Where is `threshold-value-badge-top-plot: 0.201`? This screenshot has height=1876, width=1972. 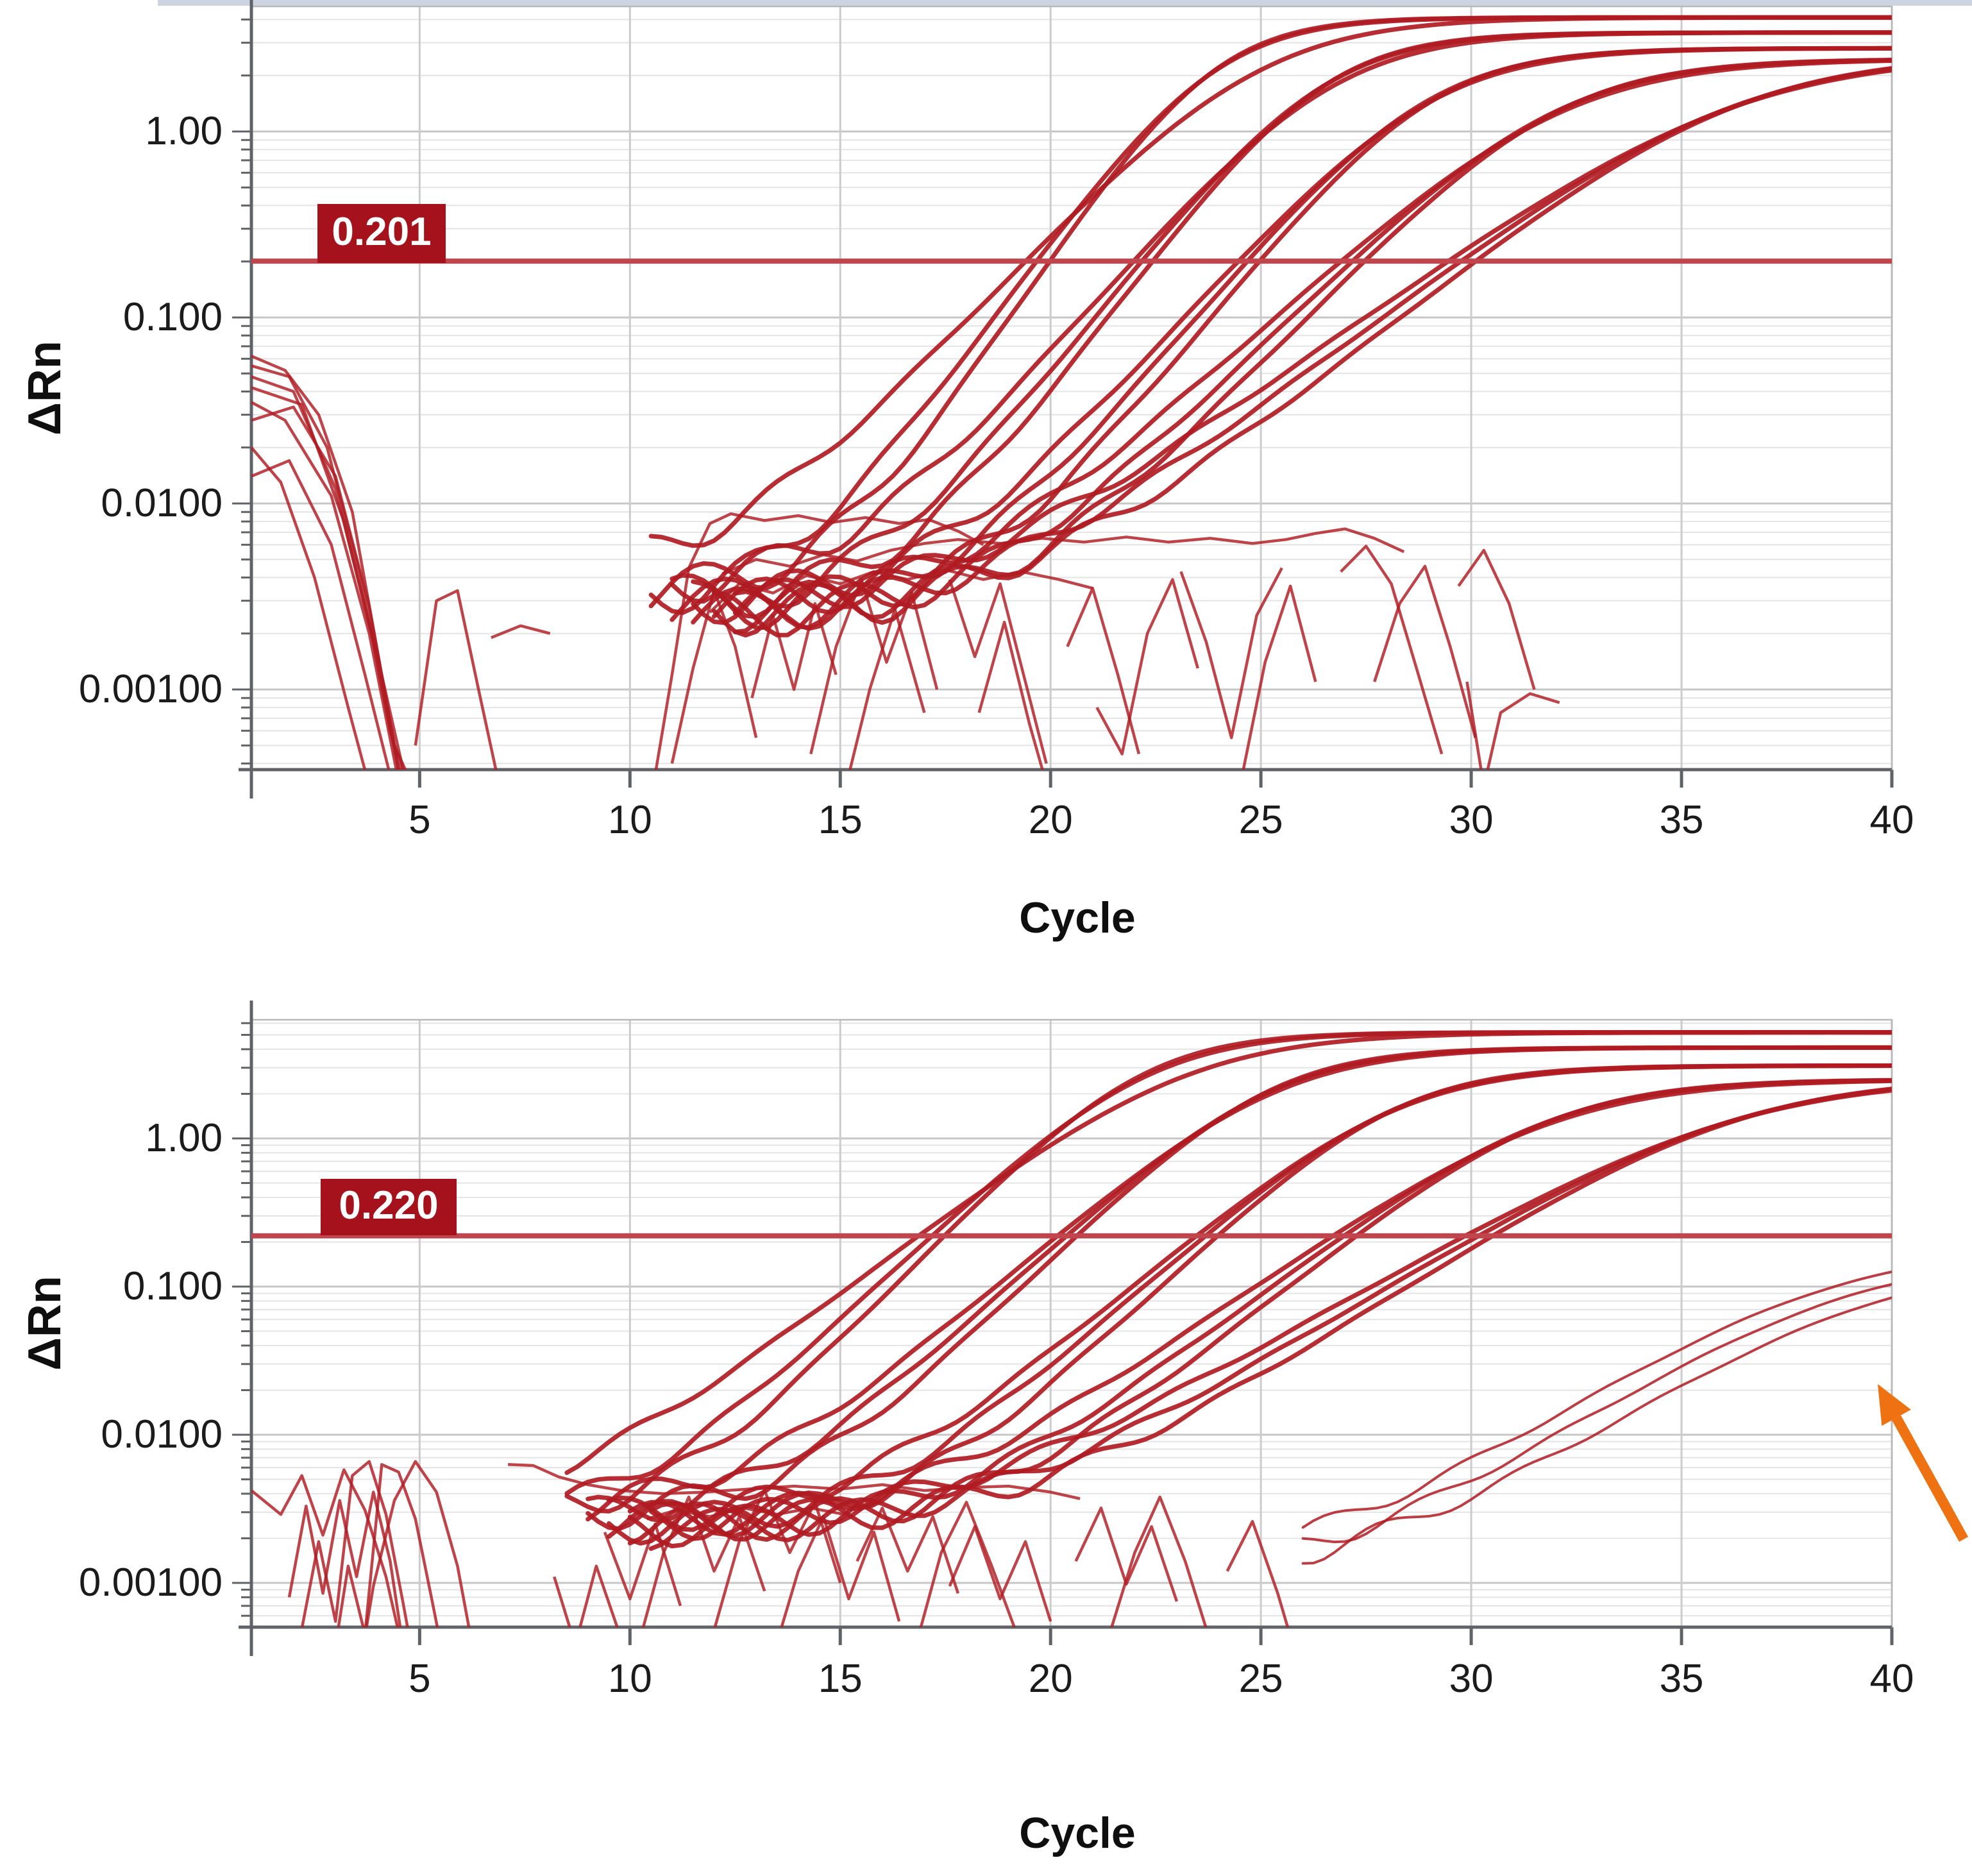
threshold-value-badge-top-plot: 0.201 is located at coordinates (381, 233).